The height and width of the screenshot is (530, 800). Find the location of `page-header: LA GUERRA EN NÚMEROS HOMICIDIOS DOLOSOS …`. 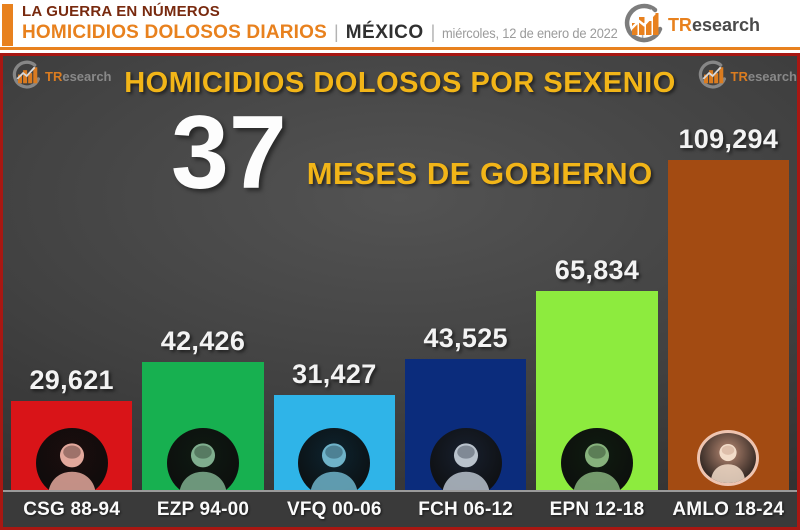

page-header: LA GUERRA EN NÚMEROS HOMICIDIOS DOLOSOS … is located at coordinates (400, 25).